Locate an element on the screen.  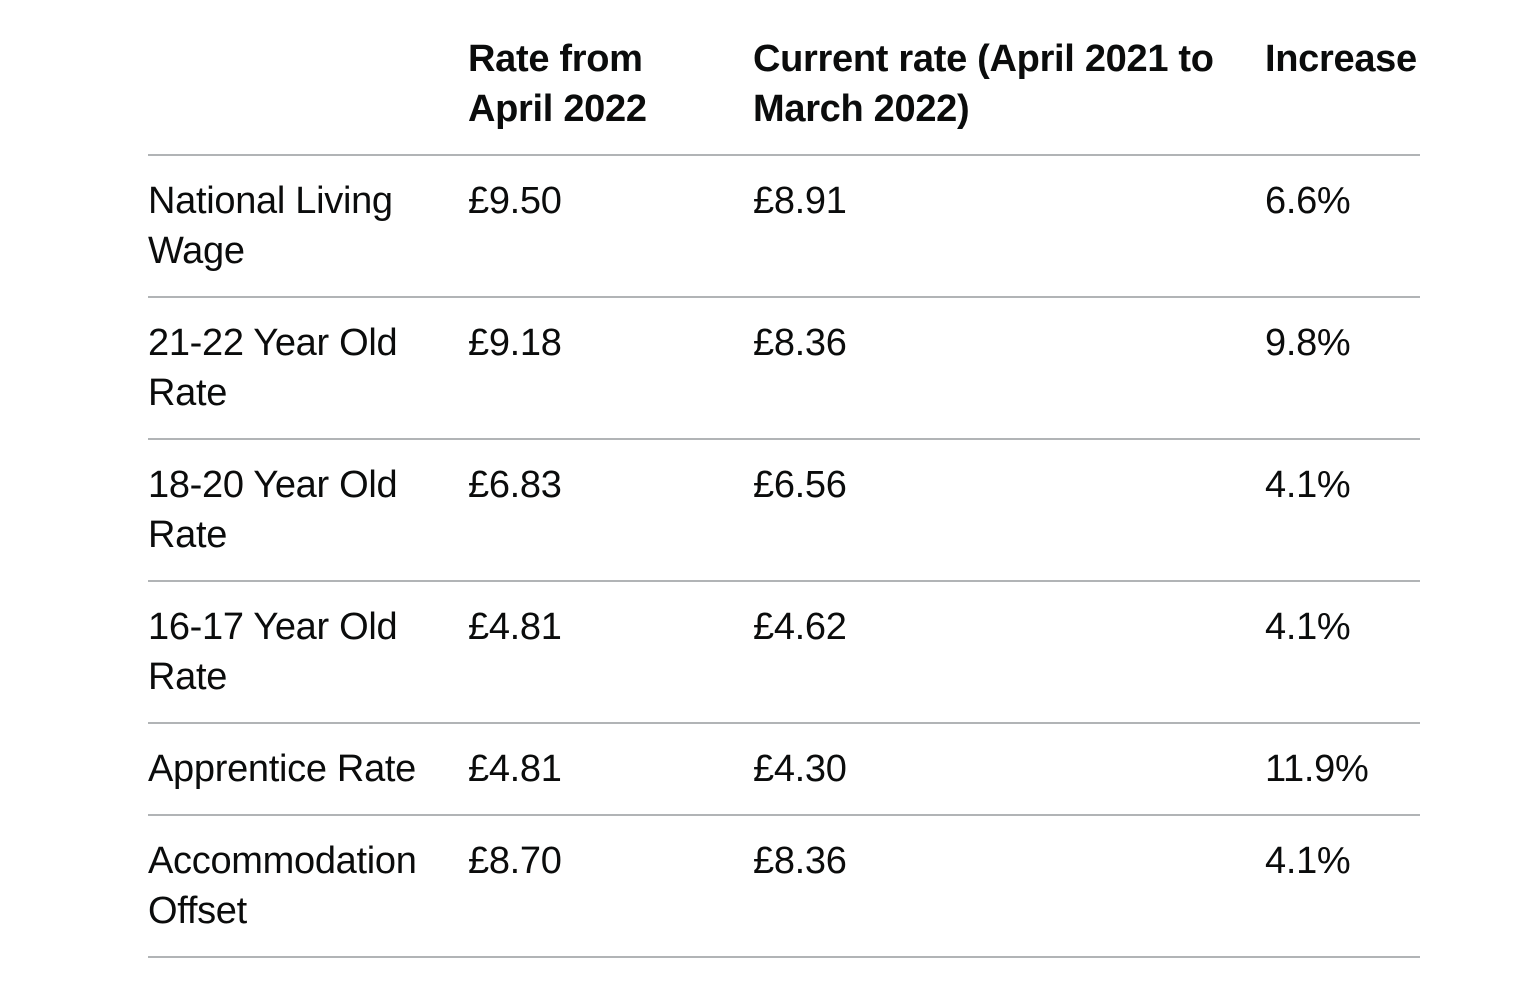
table-row-16-17-year-old-rate: 16-17 Year Old Rate £4.81 £4.62 4.1% is located at coordinates (784, 652).